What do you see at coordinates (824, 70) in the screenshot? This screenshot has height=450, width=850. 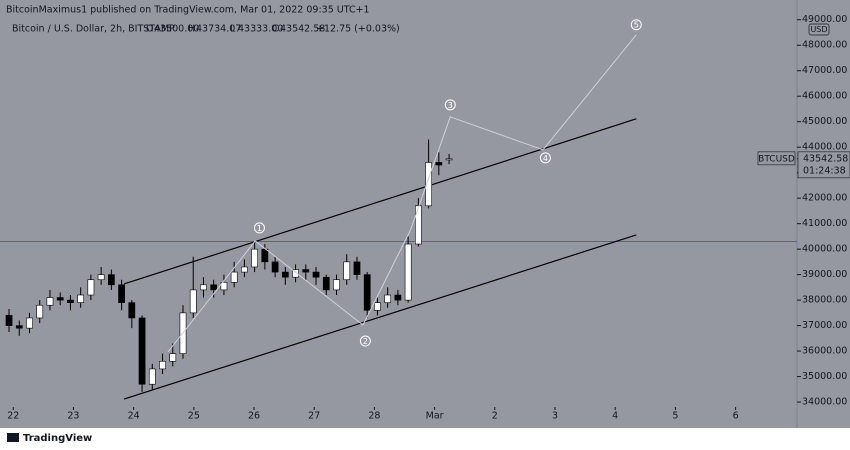 I see `y-tick-label: 47000.00` at bounding box center [824, 70].